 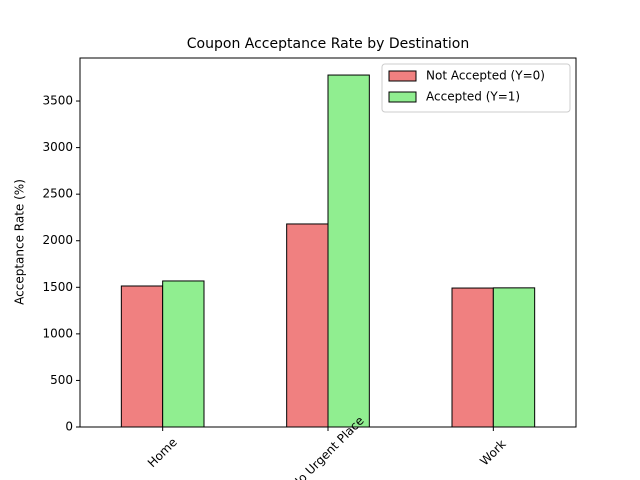 I want to click on chart-title: Coupon Acceptance Rate by Destination, so click(x=328, y=44).